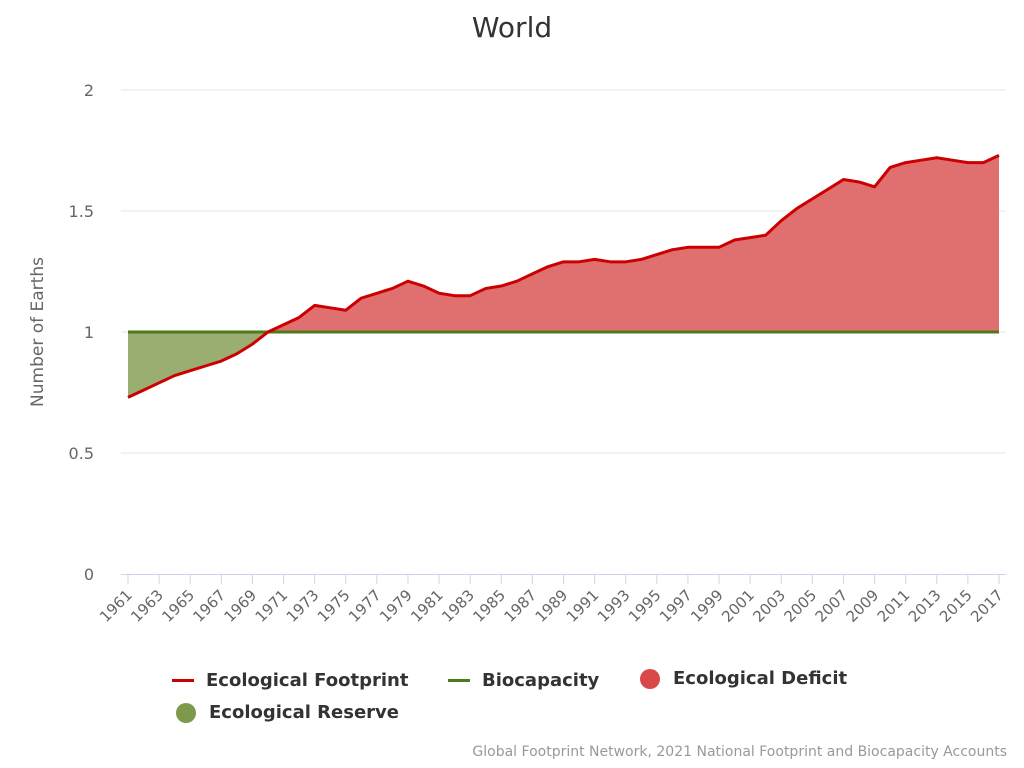 The height and width of the screenshot is (768, 1024). I want to click on x-tick-label: 1991, so click(583, 606).